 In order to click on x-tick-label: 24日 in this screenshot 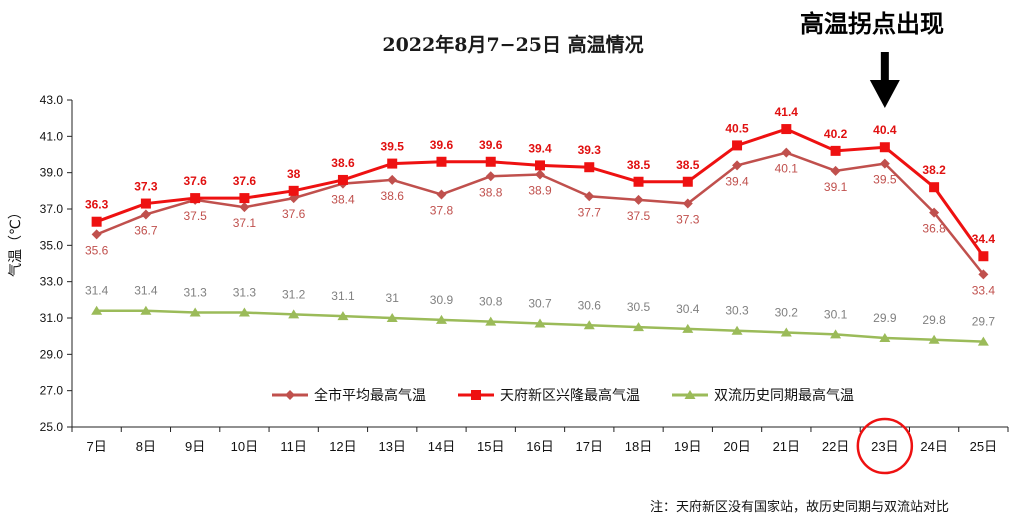, I will do `click(933, 446)`.